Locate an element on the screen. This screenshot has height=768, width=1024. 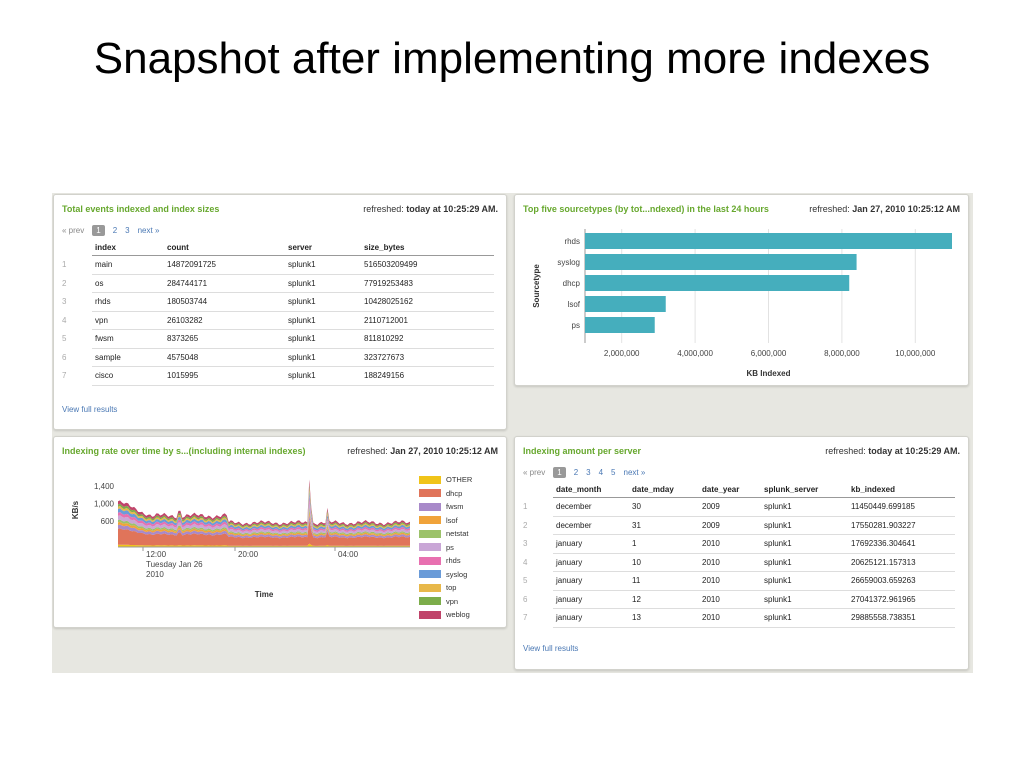
table-cell: 811810292 is located at coordinates (427, 339).